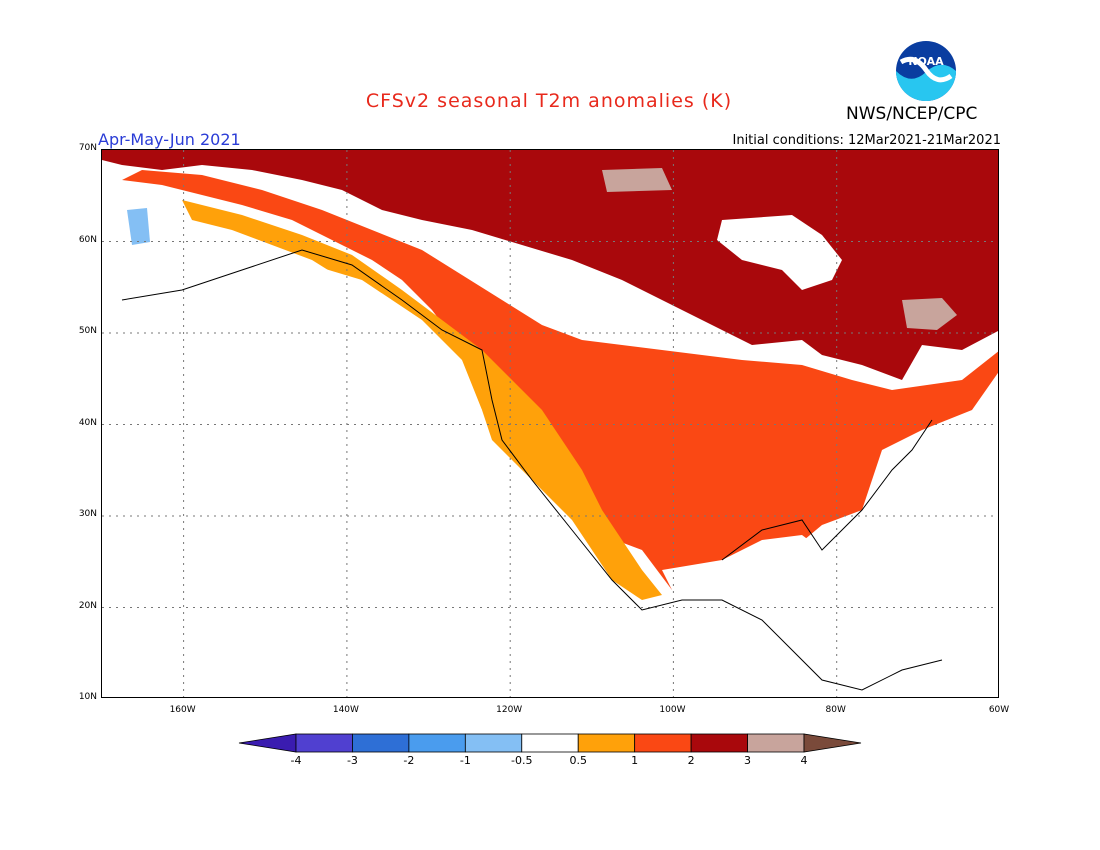  I want to click on colorbar-tick-label: 3, so click(748, 760).